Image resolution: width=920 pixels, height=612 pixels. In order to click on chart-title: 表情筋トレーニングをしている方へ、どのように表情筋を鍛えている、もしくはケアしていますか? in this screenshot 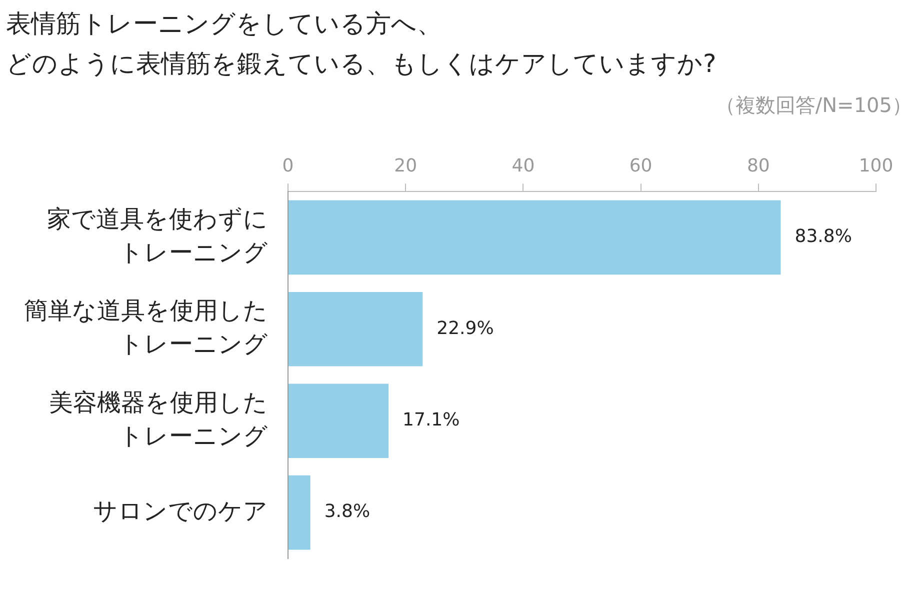, I will do `click(361, 44)`.